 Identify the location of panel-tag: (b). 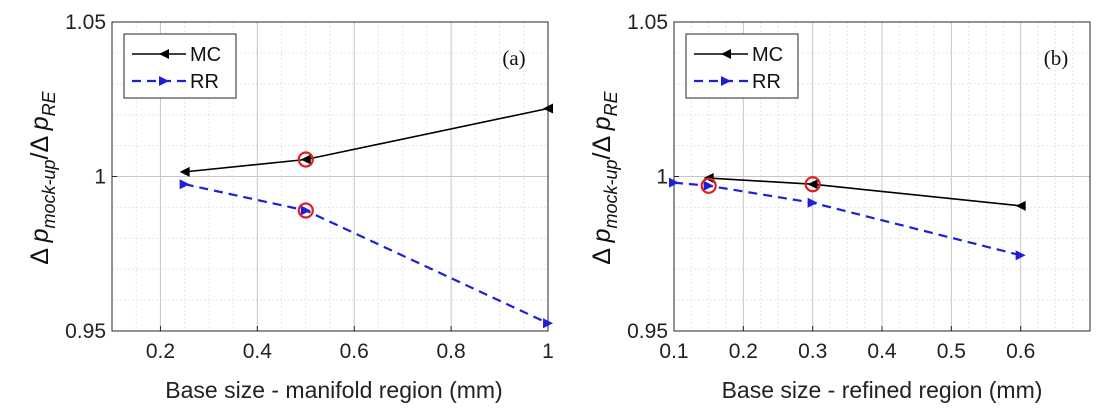
(1056, 58).